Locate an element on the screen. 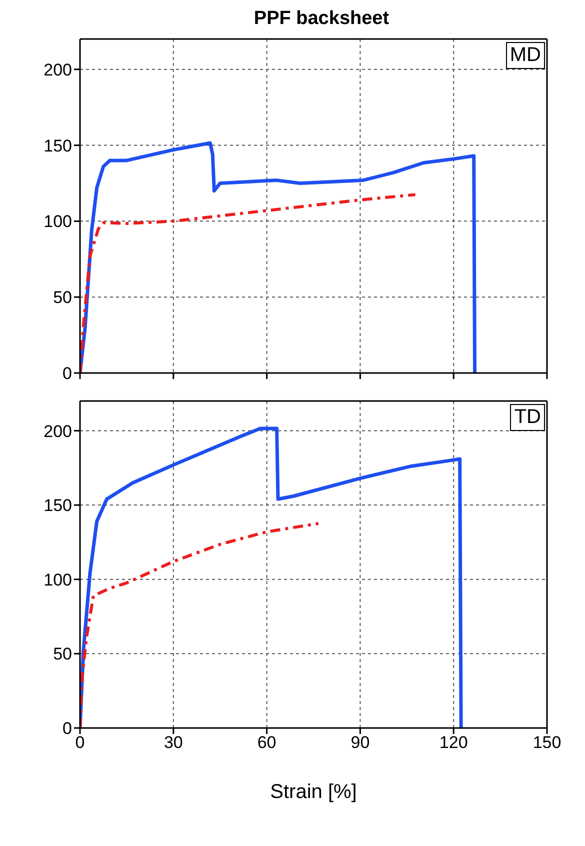 This screenshot has height=846, width=585. x-tick-label: 90 is located at coordinates (360, 742).